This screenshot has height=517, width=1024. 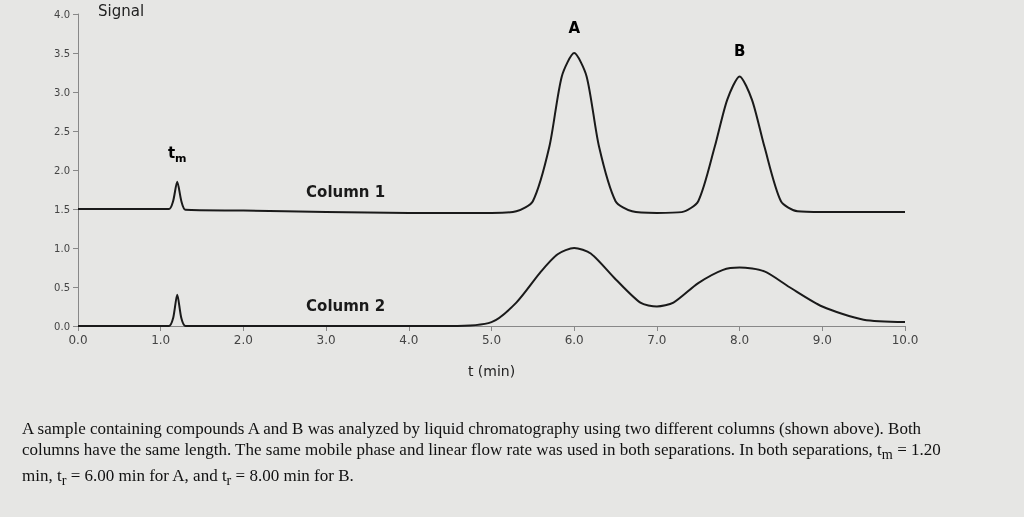 What do you see at coordinates (62, 14) in the screenshot?
I see `y-tick-label: 4.0` at bounding box center [62, 14].